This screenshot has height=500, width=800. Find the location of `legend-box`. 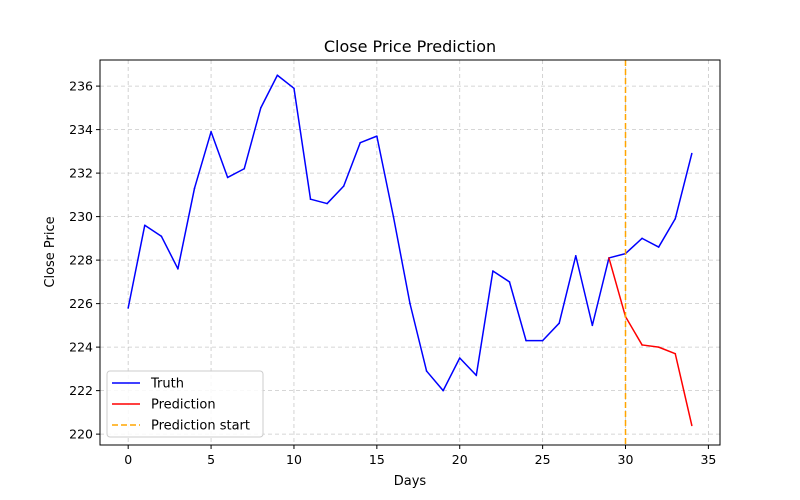

legend-box is located at coordinates (185, 404).